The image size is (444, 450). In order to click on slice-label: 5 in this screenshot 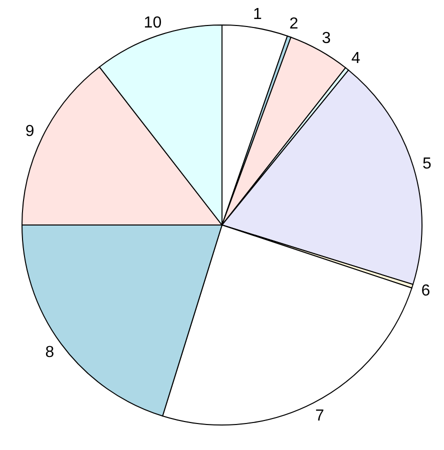, I will do `click(427, 163)`.